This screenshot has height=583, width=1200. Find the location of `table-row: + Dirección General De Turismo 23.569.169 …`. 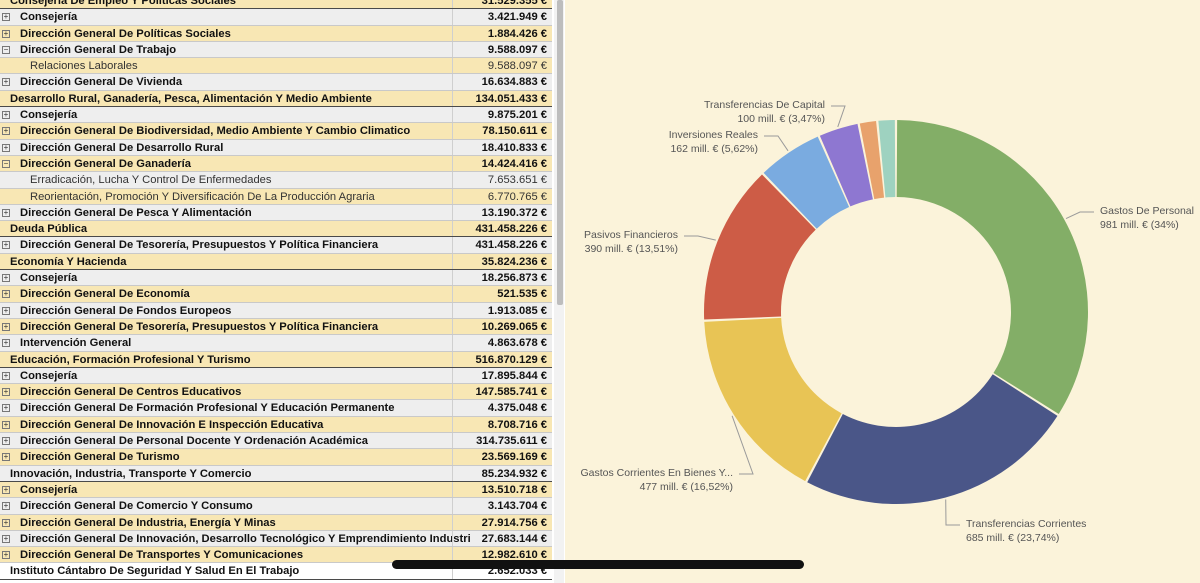

table-row: + Dirección General De Turismo 23.569.169 … is located at coordinates (276, 457).